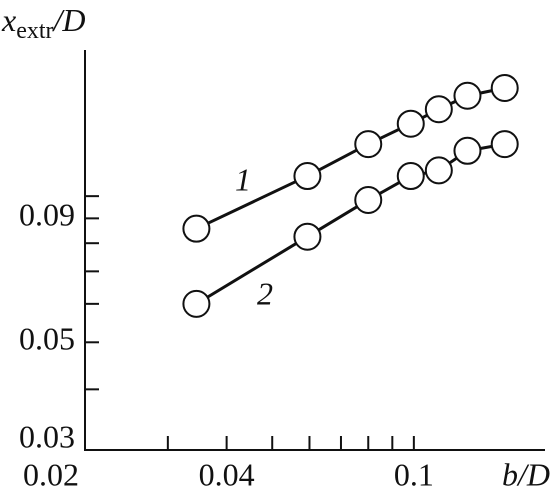  Describe the element at coordinates (47, 339) in the screenshot. I see `y-tick-label: 0.05` at that location.